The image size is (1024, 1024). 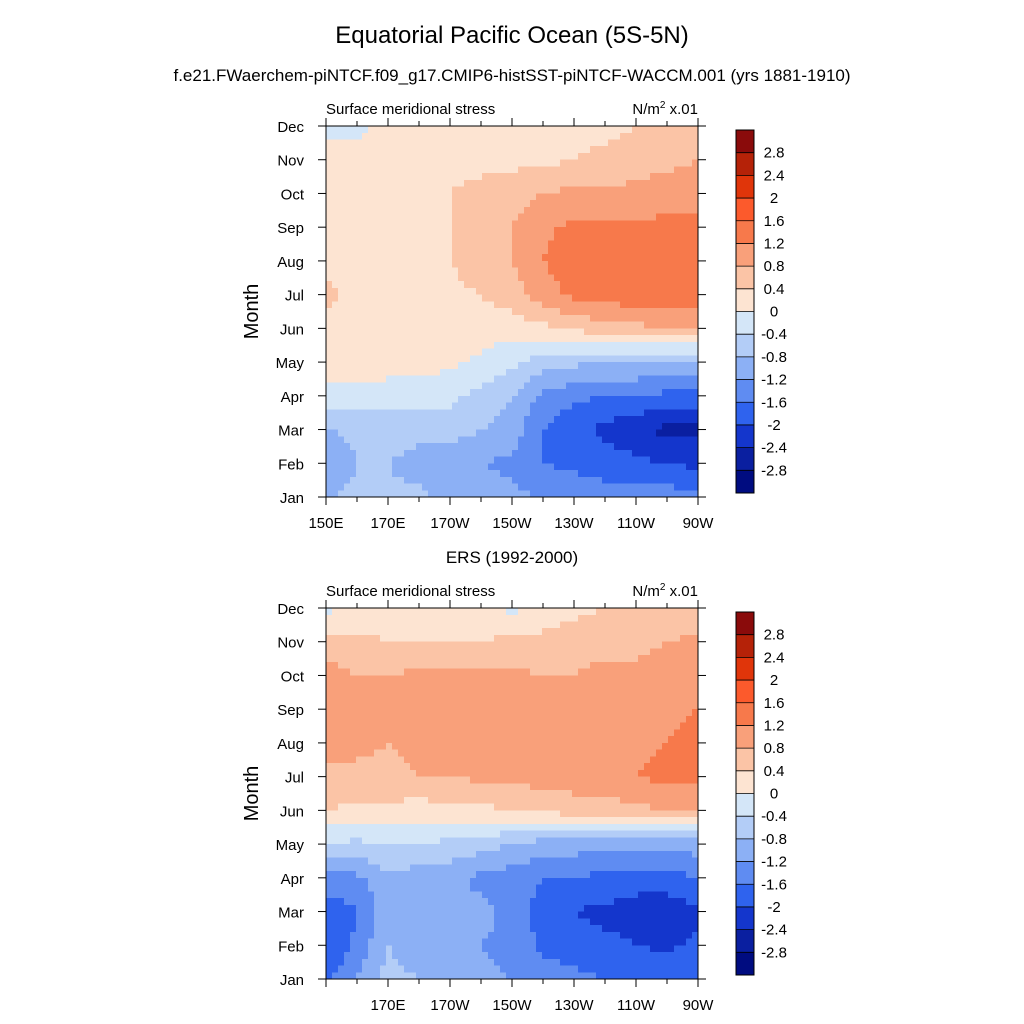 What do you see at coordinates (291, 431) in the screenshot?
I see `y-tick-label: Mar` at bounding box center [291, 431].